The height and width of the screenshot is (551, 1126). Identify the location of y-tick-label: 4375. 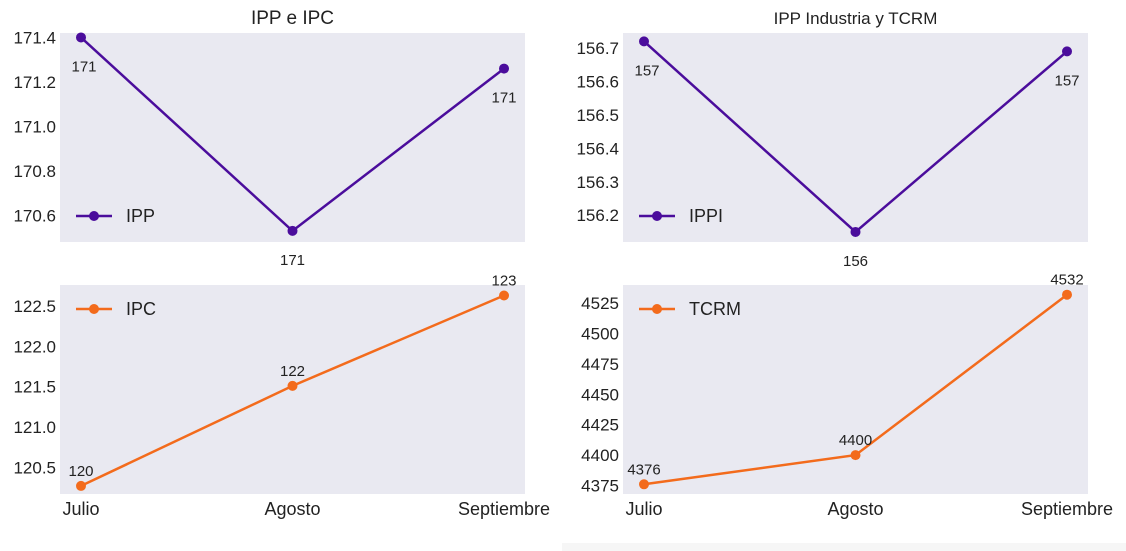
(600, 485).